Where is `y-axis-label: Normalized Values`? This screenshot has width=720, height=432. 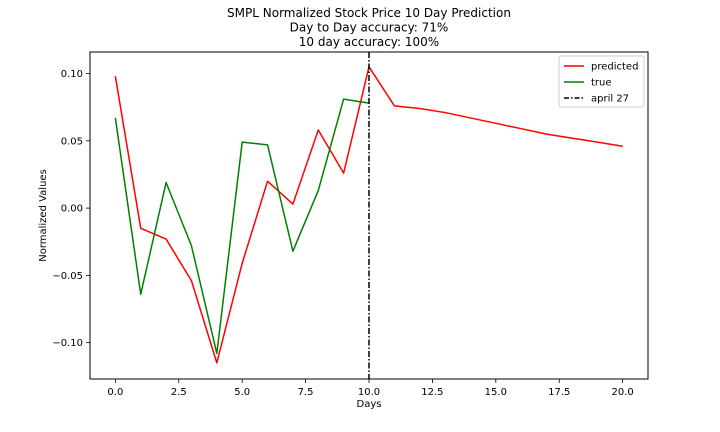
y-axis-label: Normalized Values is located at coordinates (43, 215).